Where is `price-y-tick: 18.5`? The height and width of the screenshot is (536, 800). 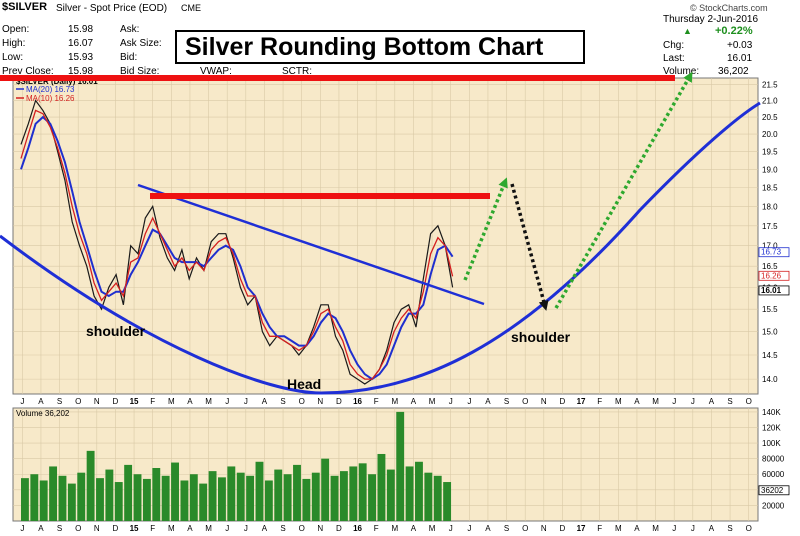
price-y-tick: 18.5 is located at coordinates (770, 188).